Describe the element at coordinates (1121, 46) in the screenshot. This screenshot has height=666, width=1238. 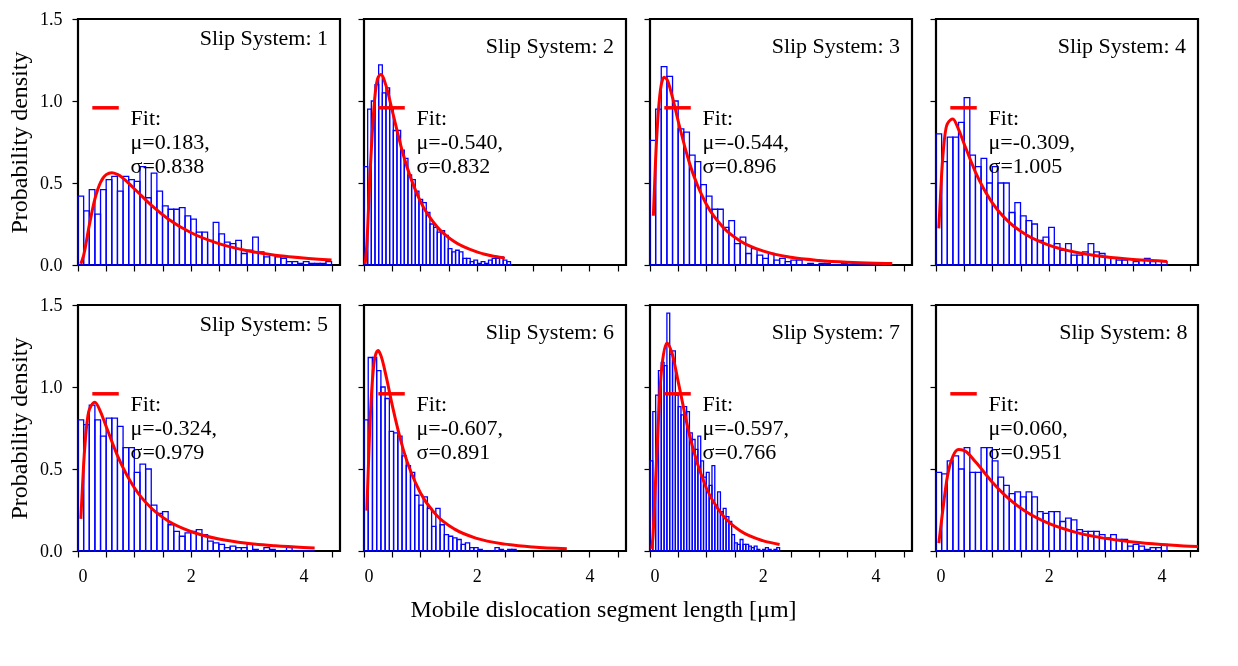
I see `text: Slip System: 4` at that location.